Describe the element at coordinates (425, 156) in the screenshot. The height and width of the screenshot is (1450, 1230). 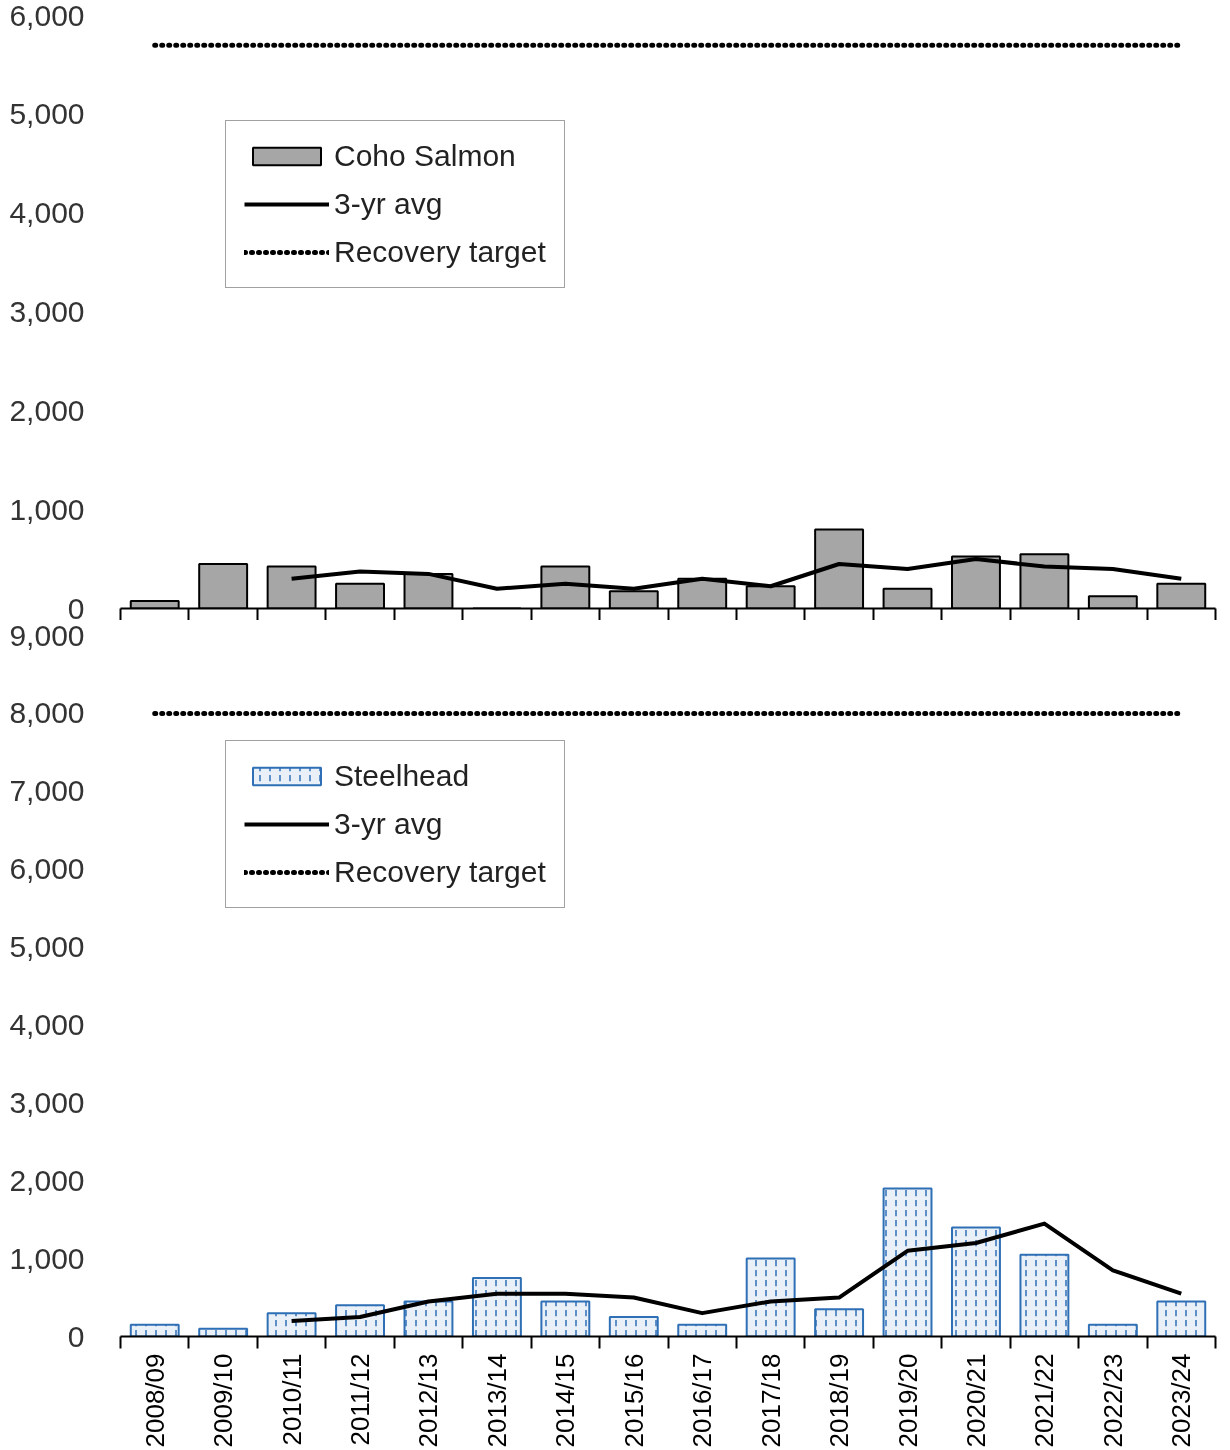
I see `legend-label: Coho Salmon` at that location.